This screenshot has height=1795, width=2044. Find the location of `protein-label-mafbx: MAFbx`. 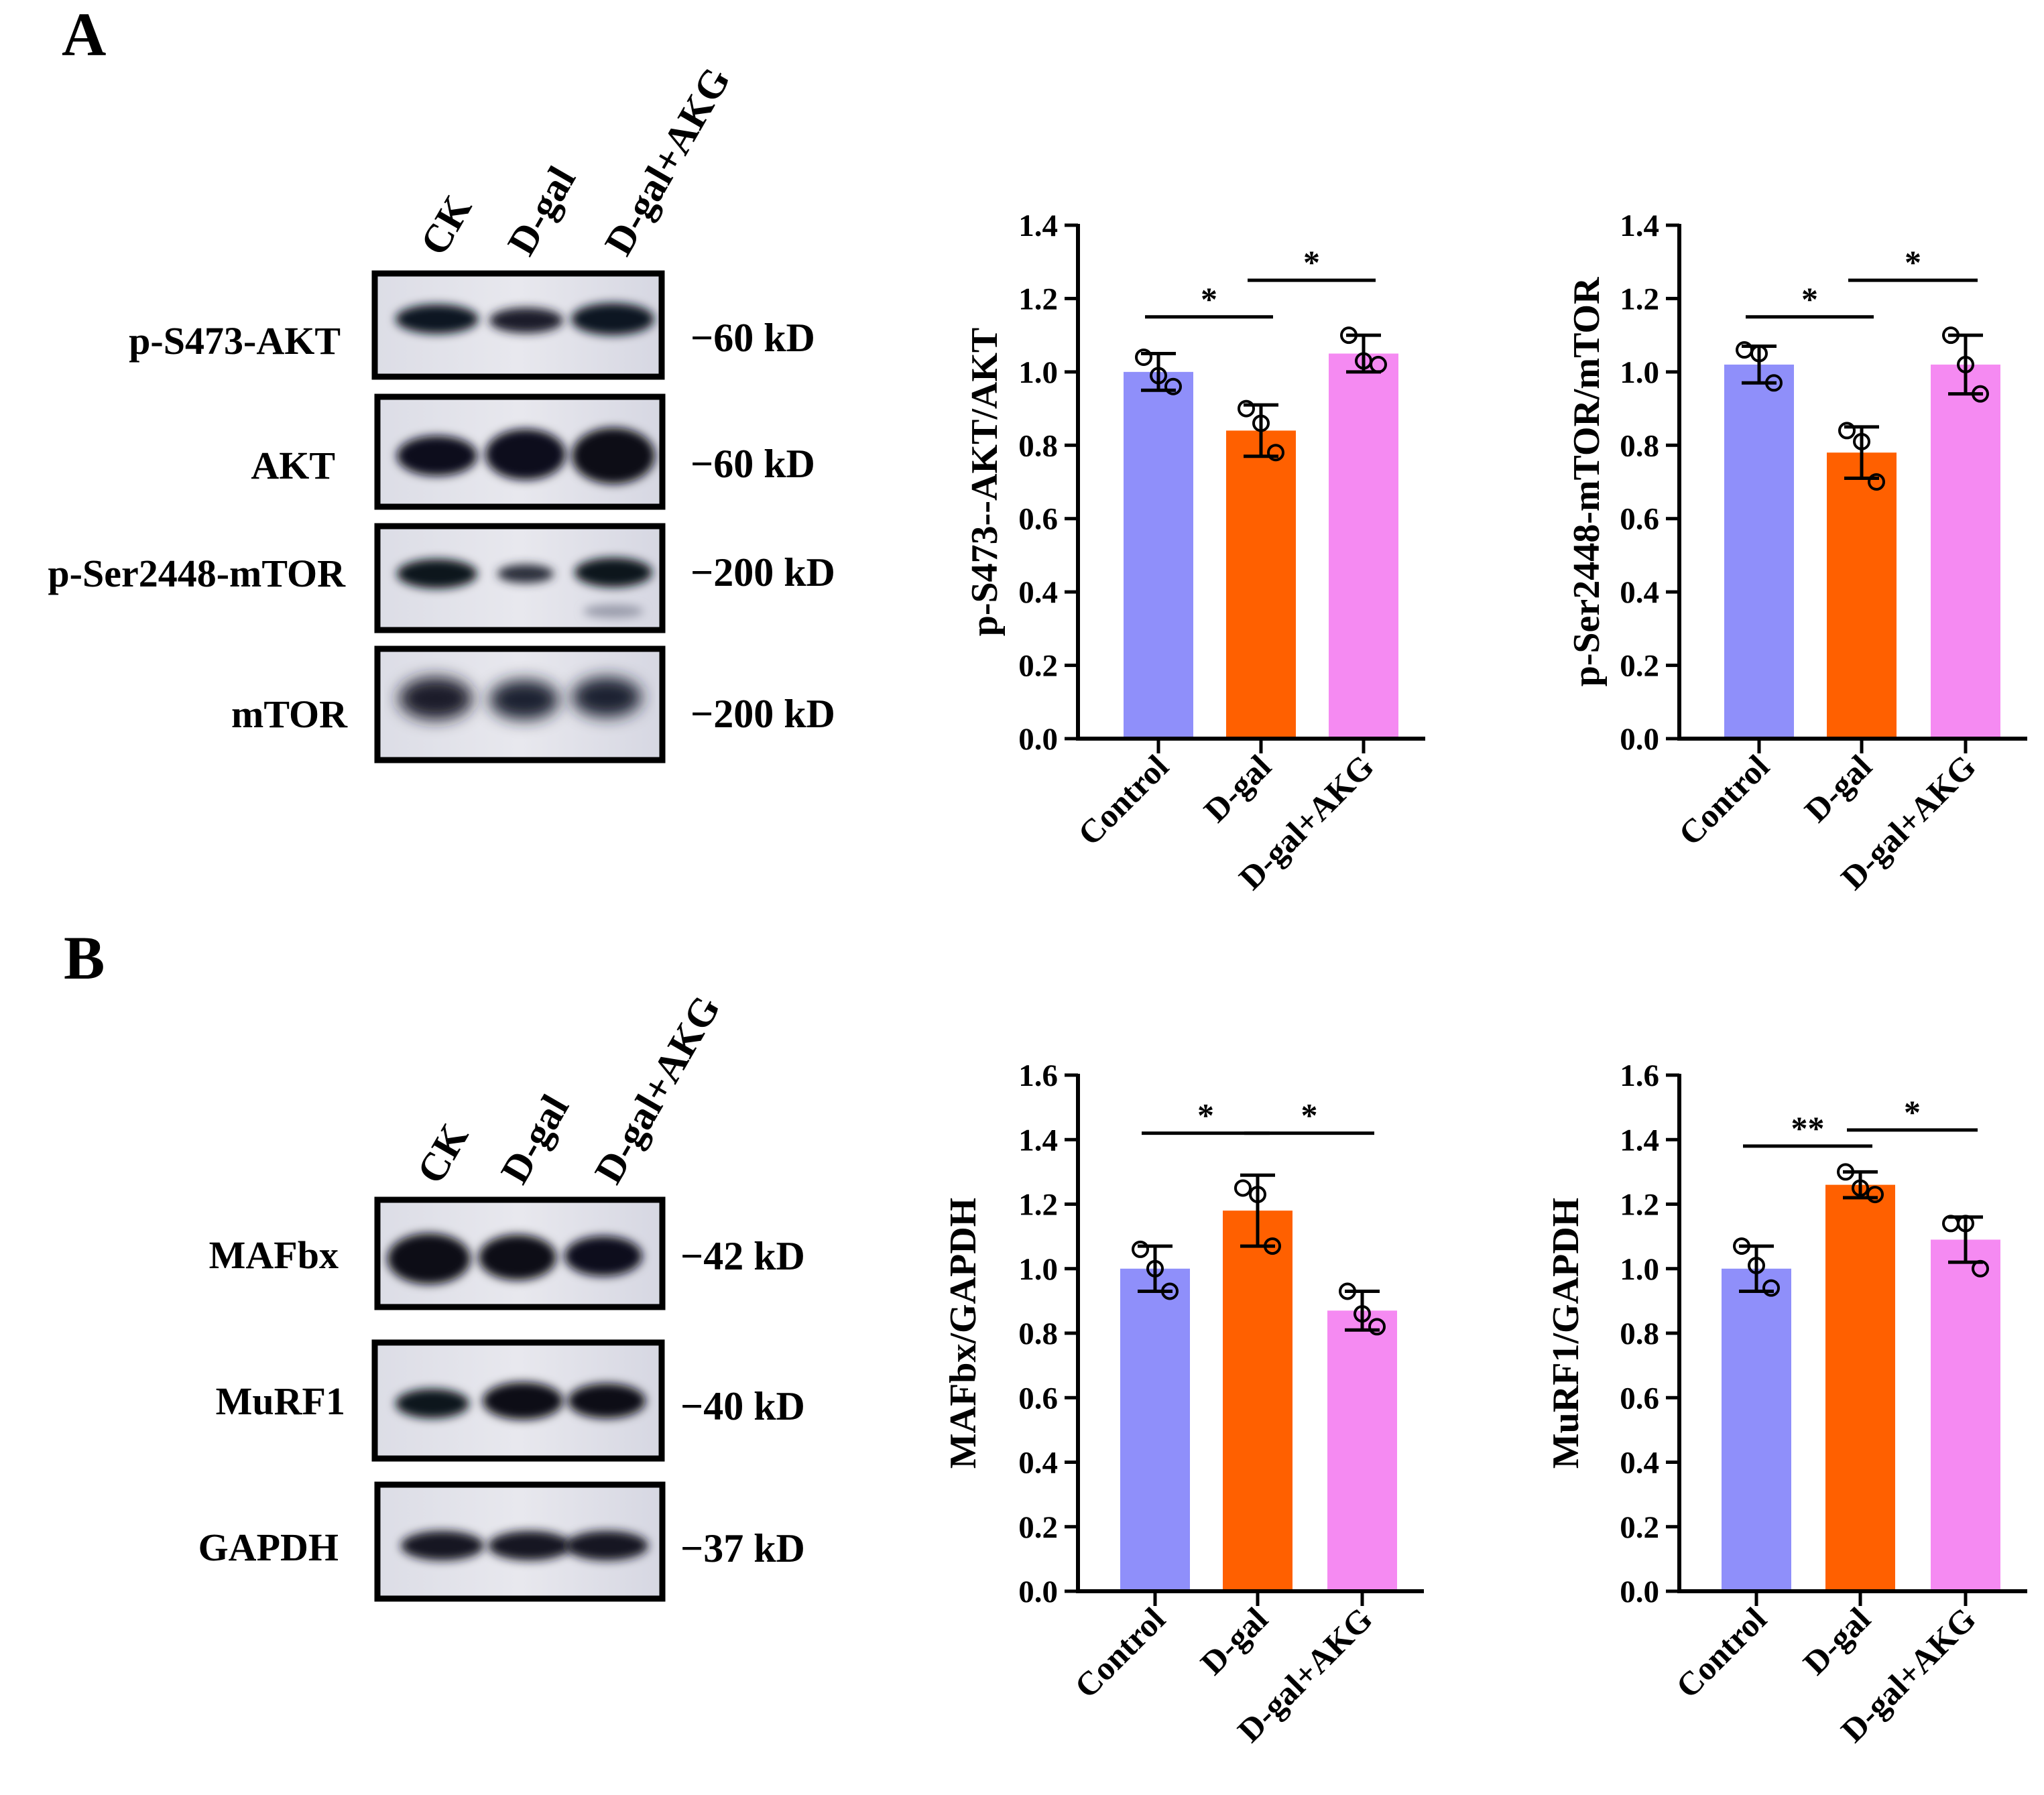

protein-label-mafbx: MAFbx is located at coordinates (274, 1255).